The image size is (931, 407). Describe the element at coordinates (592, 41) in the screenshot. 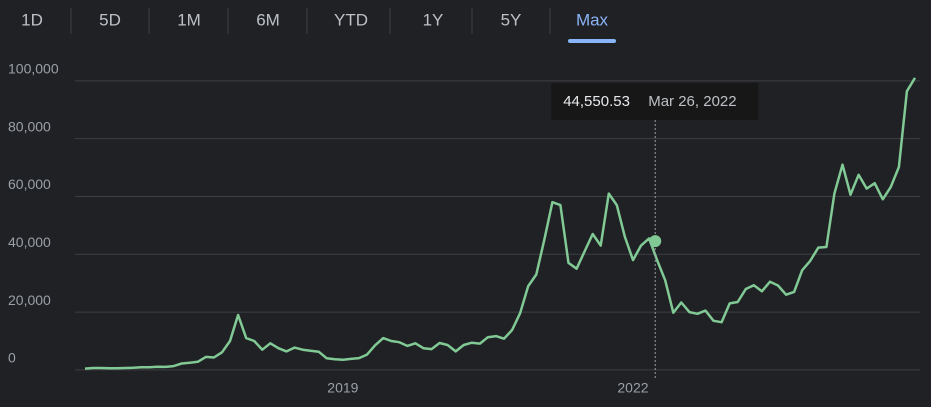

I see `range-underline` at that location.